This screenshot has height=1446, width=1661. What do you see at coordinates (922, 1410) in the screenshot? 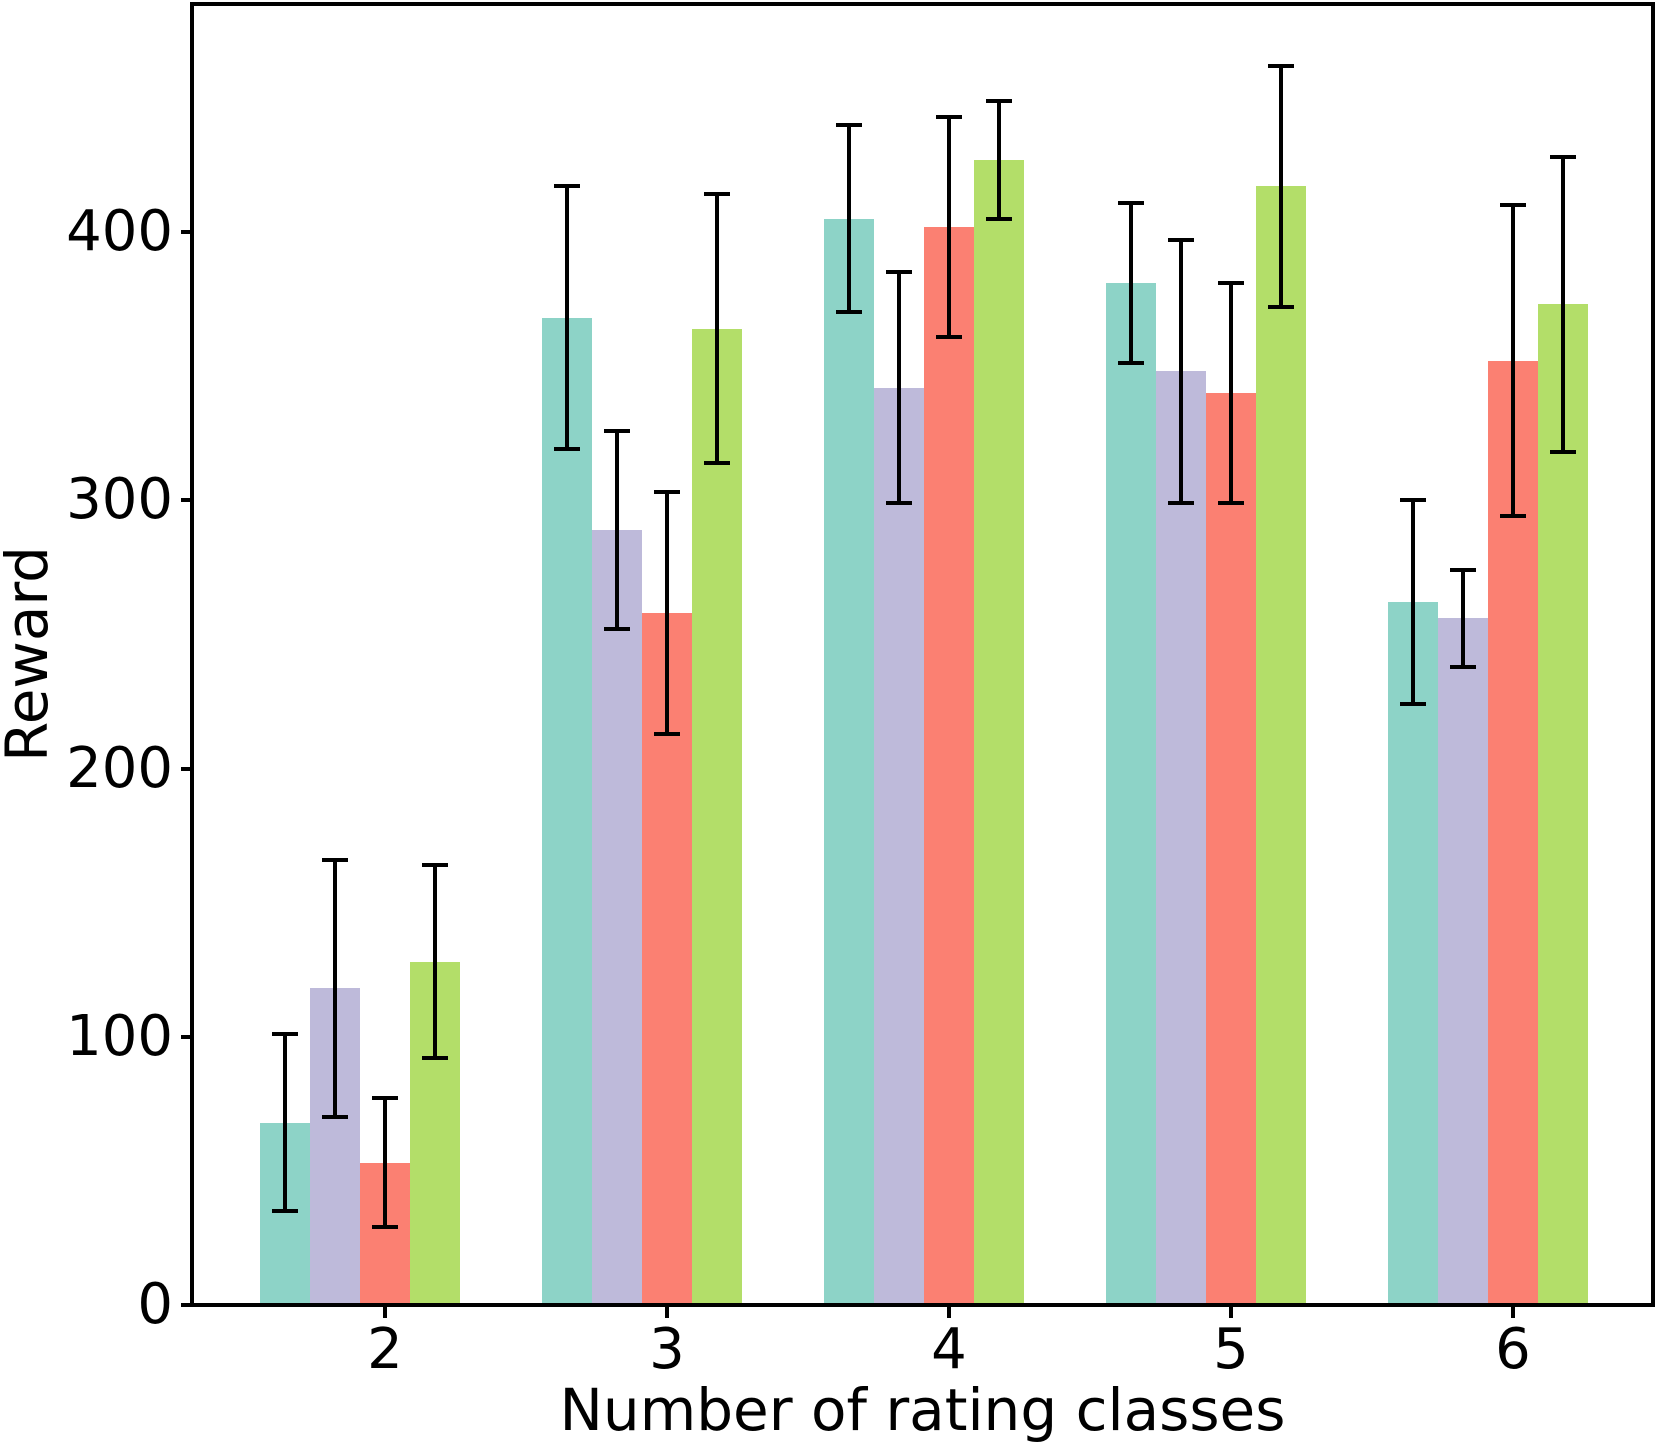
I see `x-axis-label: Number of rating classes` at bounding box center [922, 1410].